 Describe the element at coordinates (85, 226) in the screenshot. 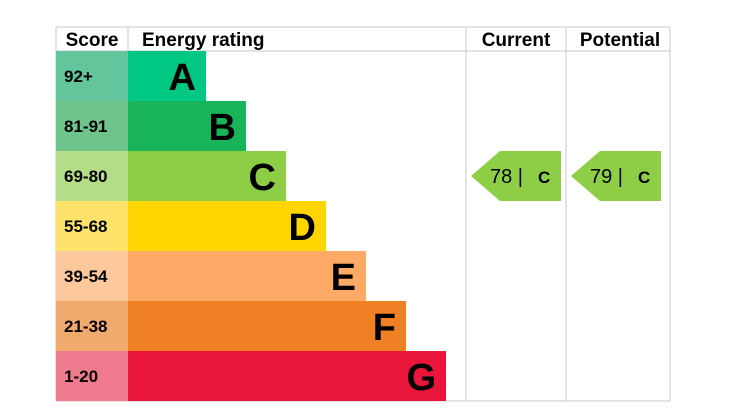

I see `score-label: 55-68` at that location.